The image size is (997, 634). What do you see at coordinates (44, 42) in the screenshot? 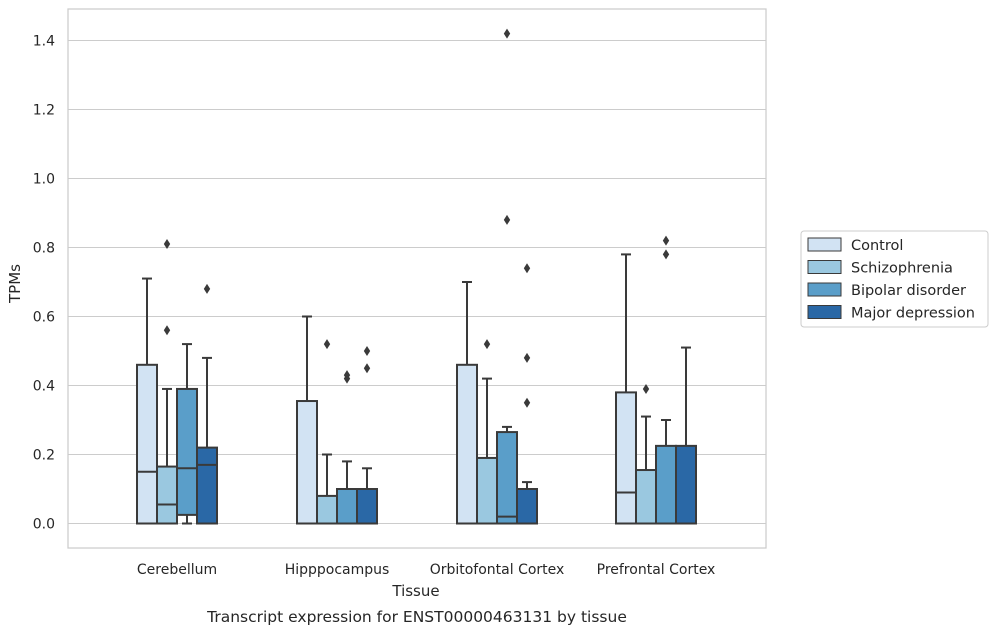
I see `y-tick-label: 1.4` at bounding box center [44, 42].